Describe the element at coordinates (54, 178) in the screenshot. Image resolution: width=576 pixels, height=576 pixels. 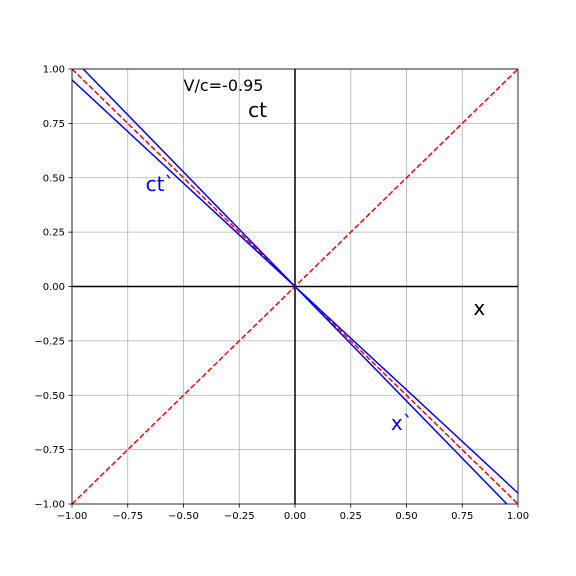
I see `y-tick-label-6: 0.50` at that location.